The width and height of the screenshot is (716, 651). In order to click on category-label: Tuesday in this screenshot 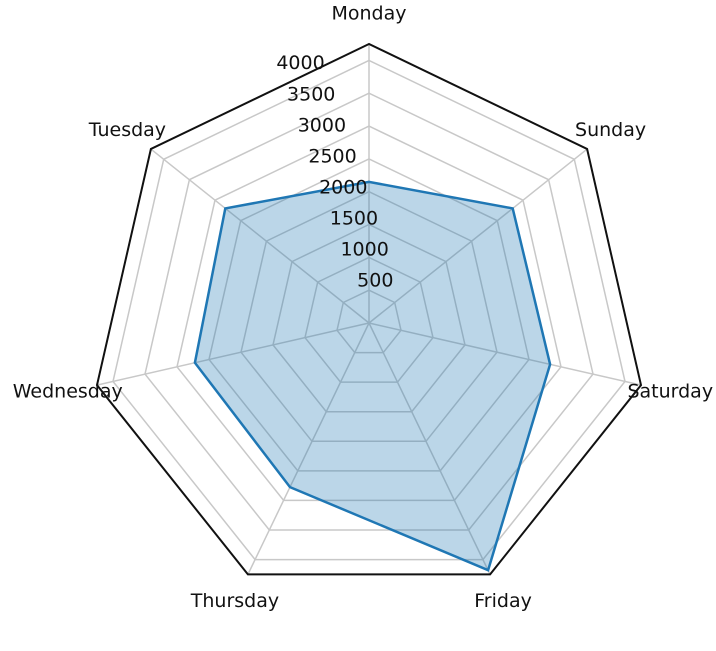, I will do `click(127, 130)`.